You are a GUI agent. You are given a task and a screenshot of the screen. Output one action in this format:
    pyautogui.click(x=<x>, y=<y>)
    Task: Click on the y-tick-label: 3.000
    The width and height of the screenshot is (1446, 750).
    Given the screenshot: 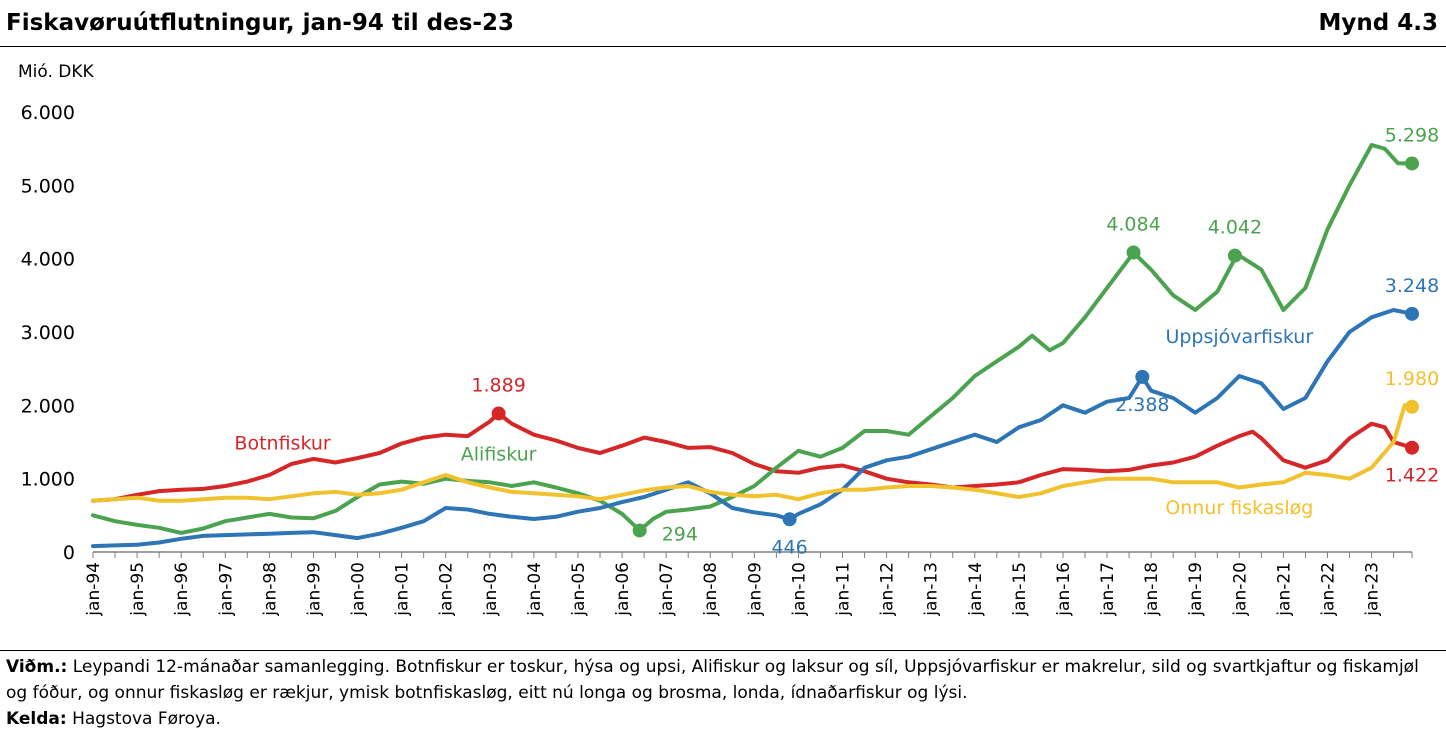 What is the action you would take?
    pyautogui.click(x=48, y=333)
    